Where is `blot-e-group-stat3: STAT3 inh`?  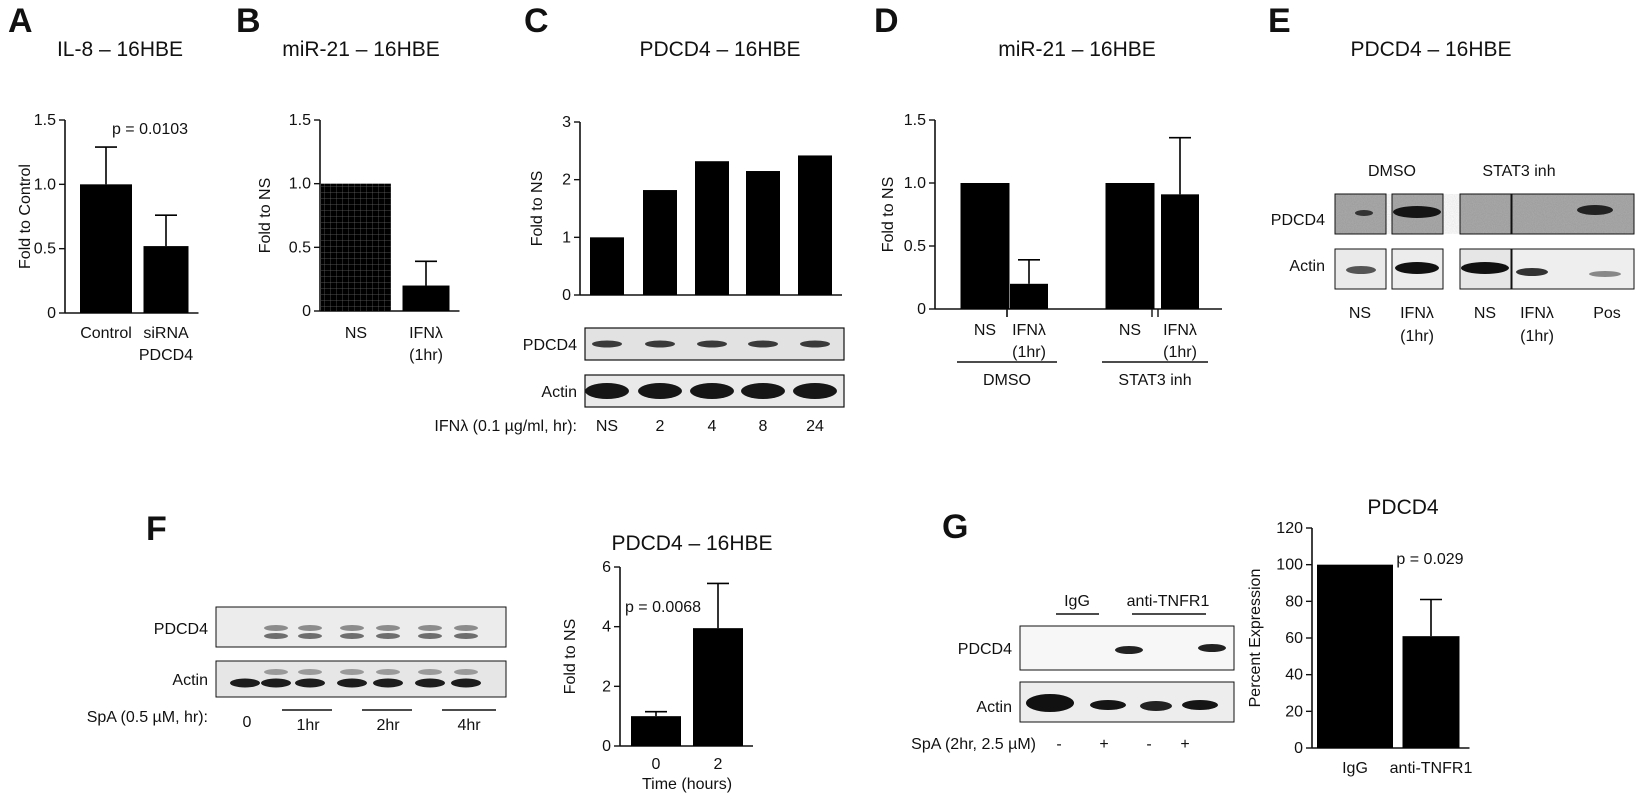 blot-e-group-stat3: STAT3 inh is located at coordinates (1518, 171).